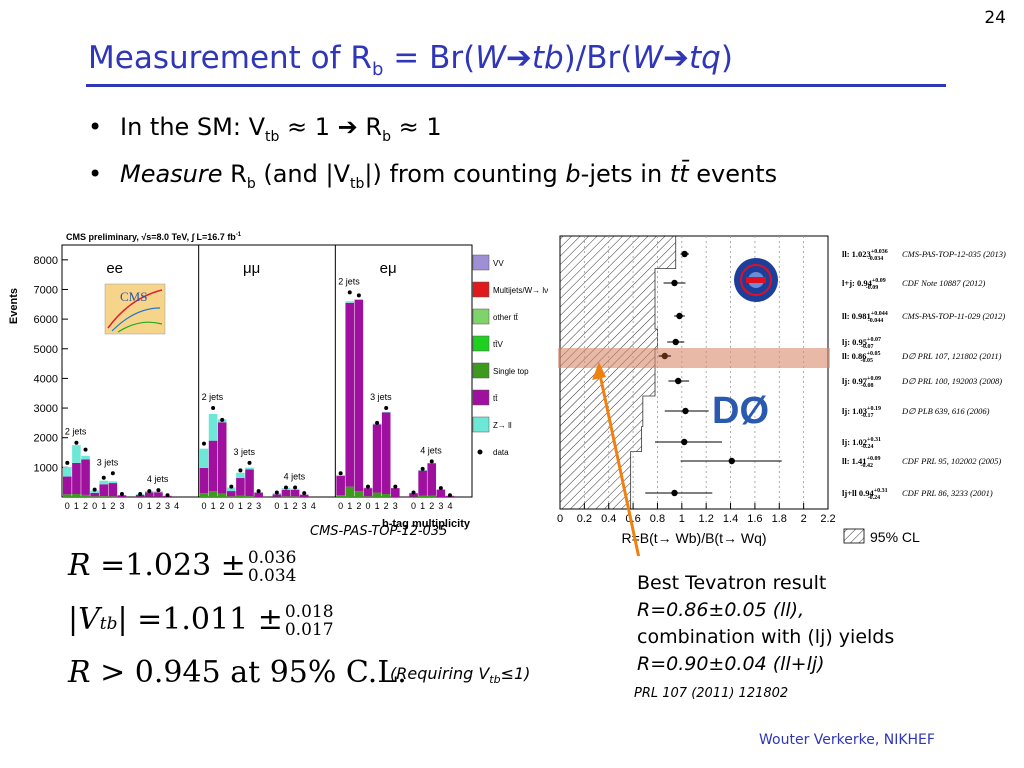  I want to click on formula-limit: R > 0.945 at 95% C.L., so click(237, 672).